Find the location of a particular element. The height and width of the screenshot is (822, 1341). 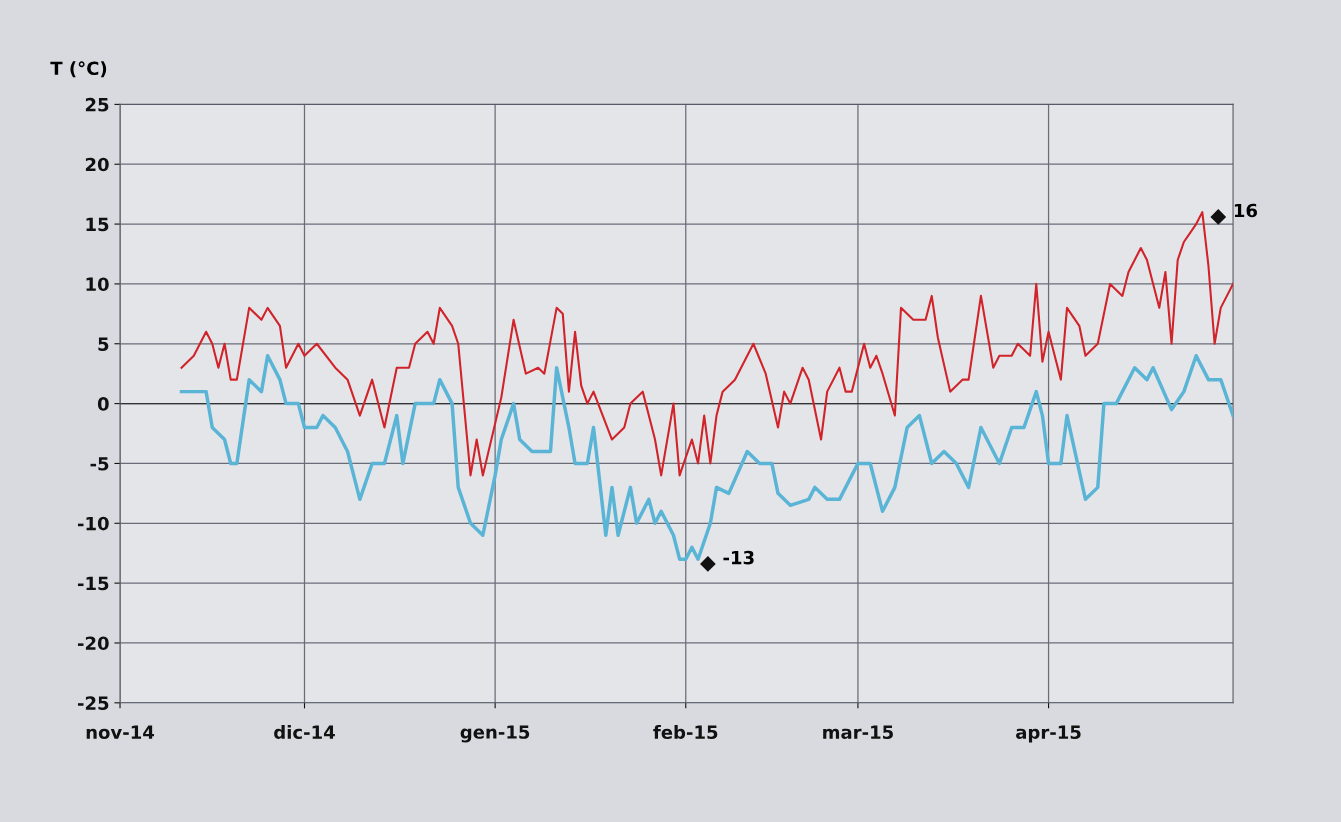

x-tick-label: mar-15 is located at coordinates (858, 732).